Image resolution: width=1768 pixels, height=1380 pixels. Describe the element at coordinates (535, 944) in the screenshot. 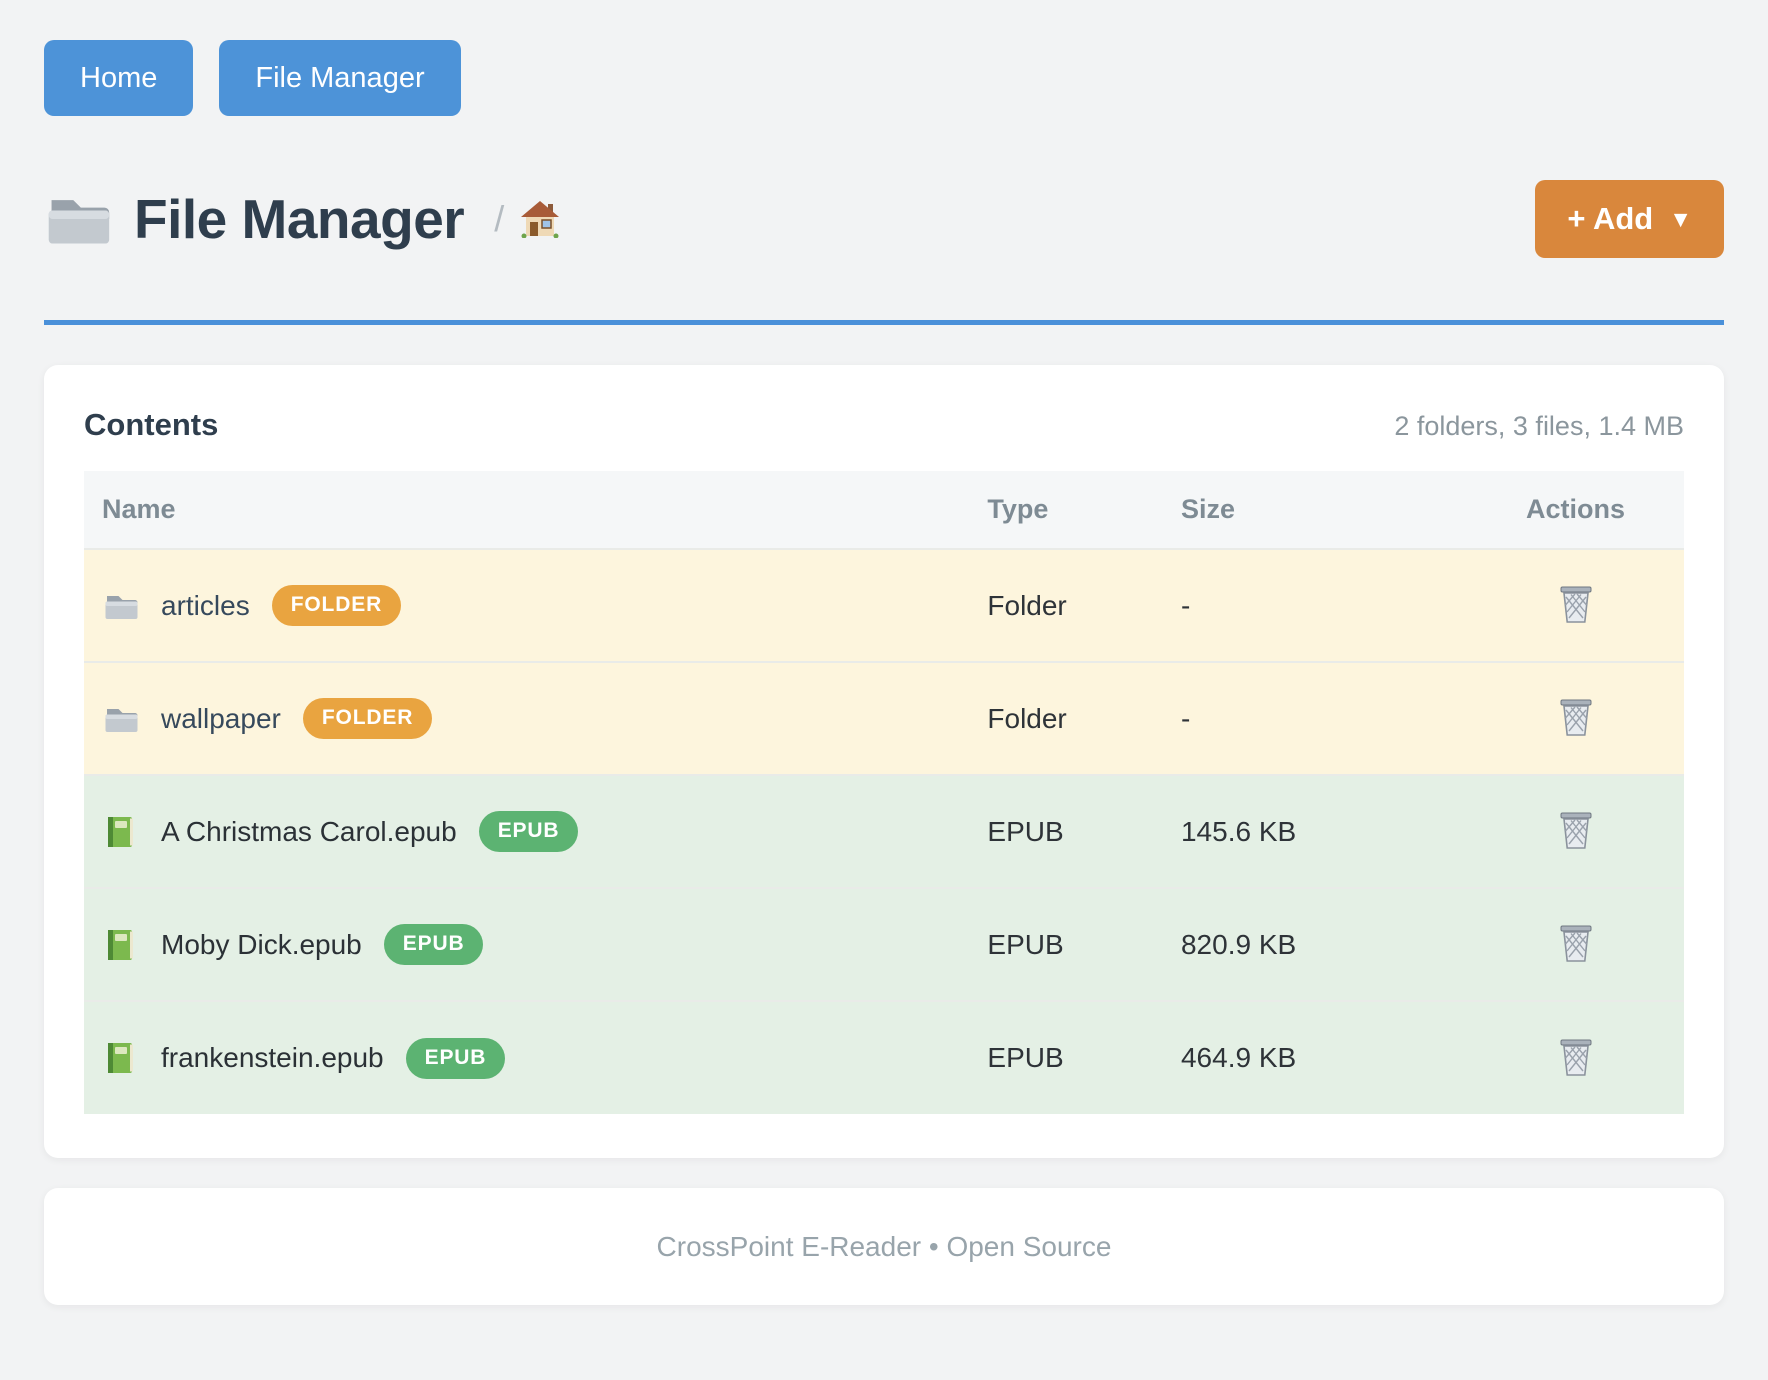

I see `name-cell: Moby Dick.epub EPUB` at that location.